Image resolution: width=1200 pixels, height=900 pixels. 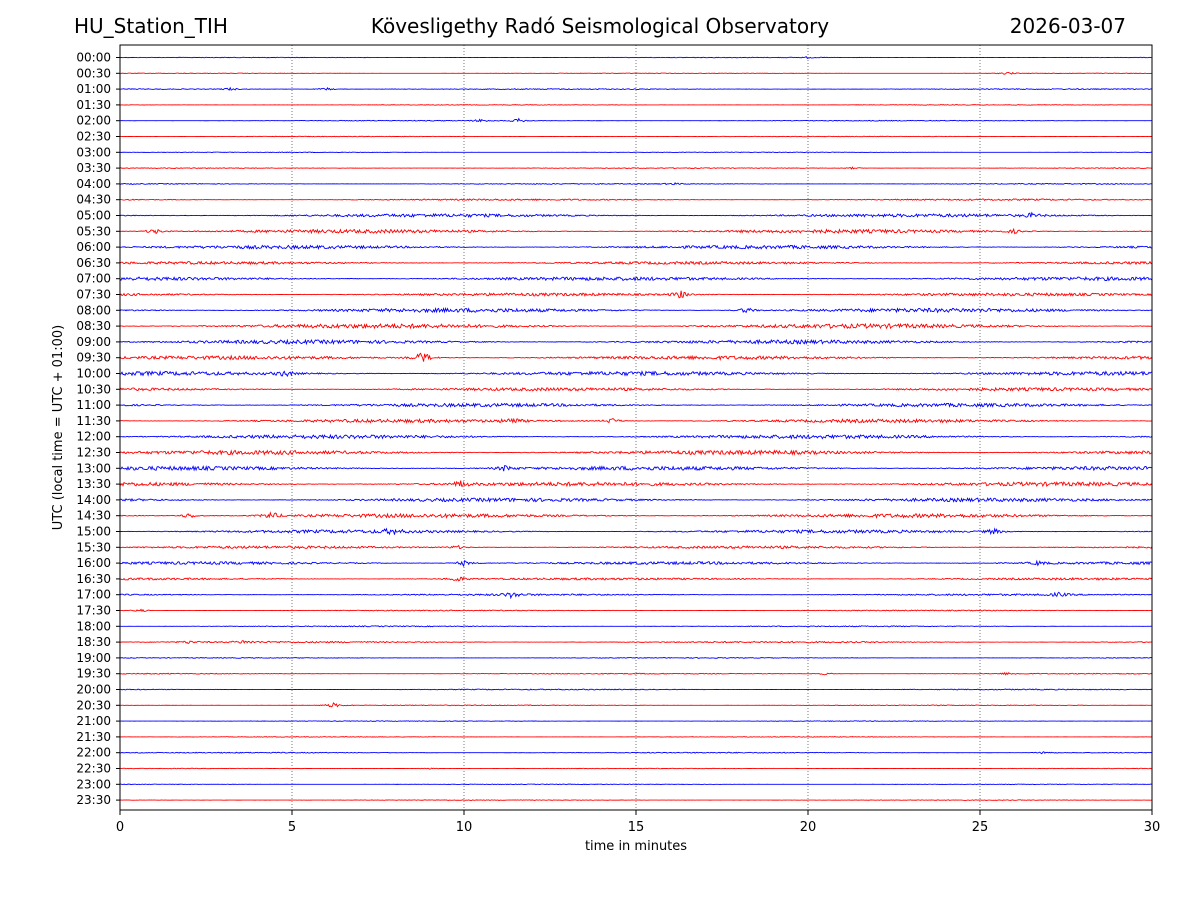 What do you see at coordinates (636, 436) in the screenshot?
I see `trace-12:00` at bounding box center [636, 436].